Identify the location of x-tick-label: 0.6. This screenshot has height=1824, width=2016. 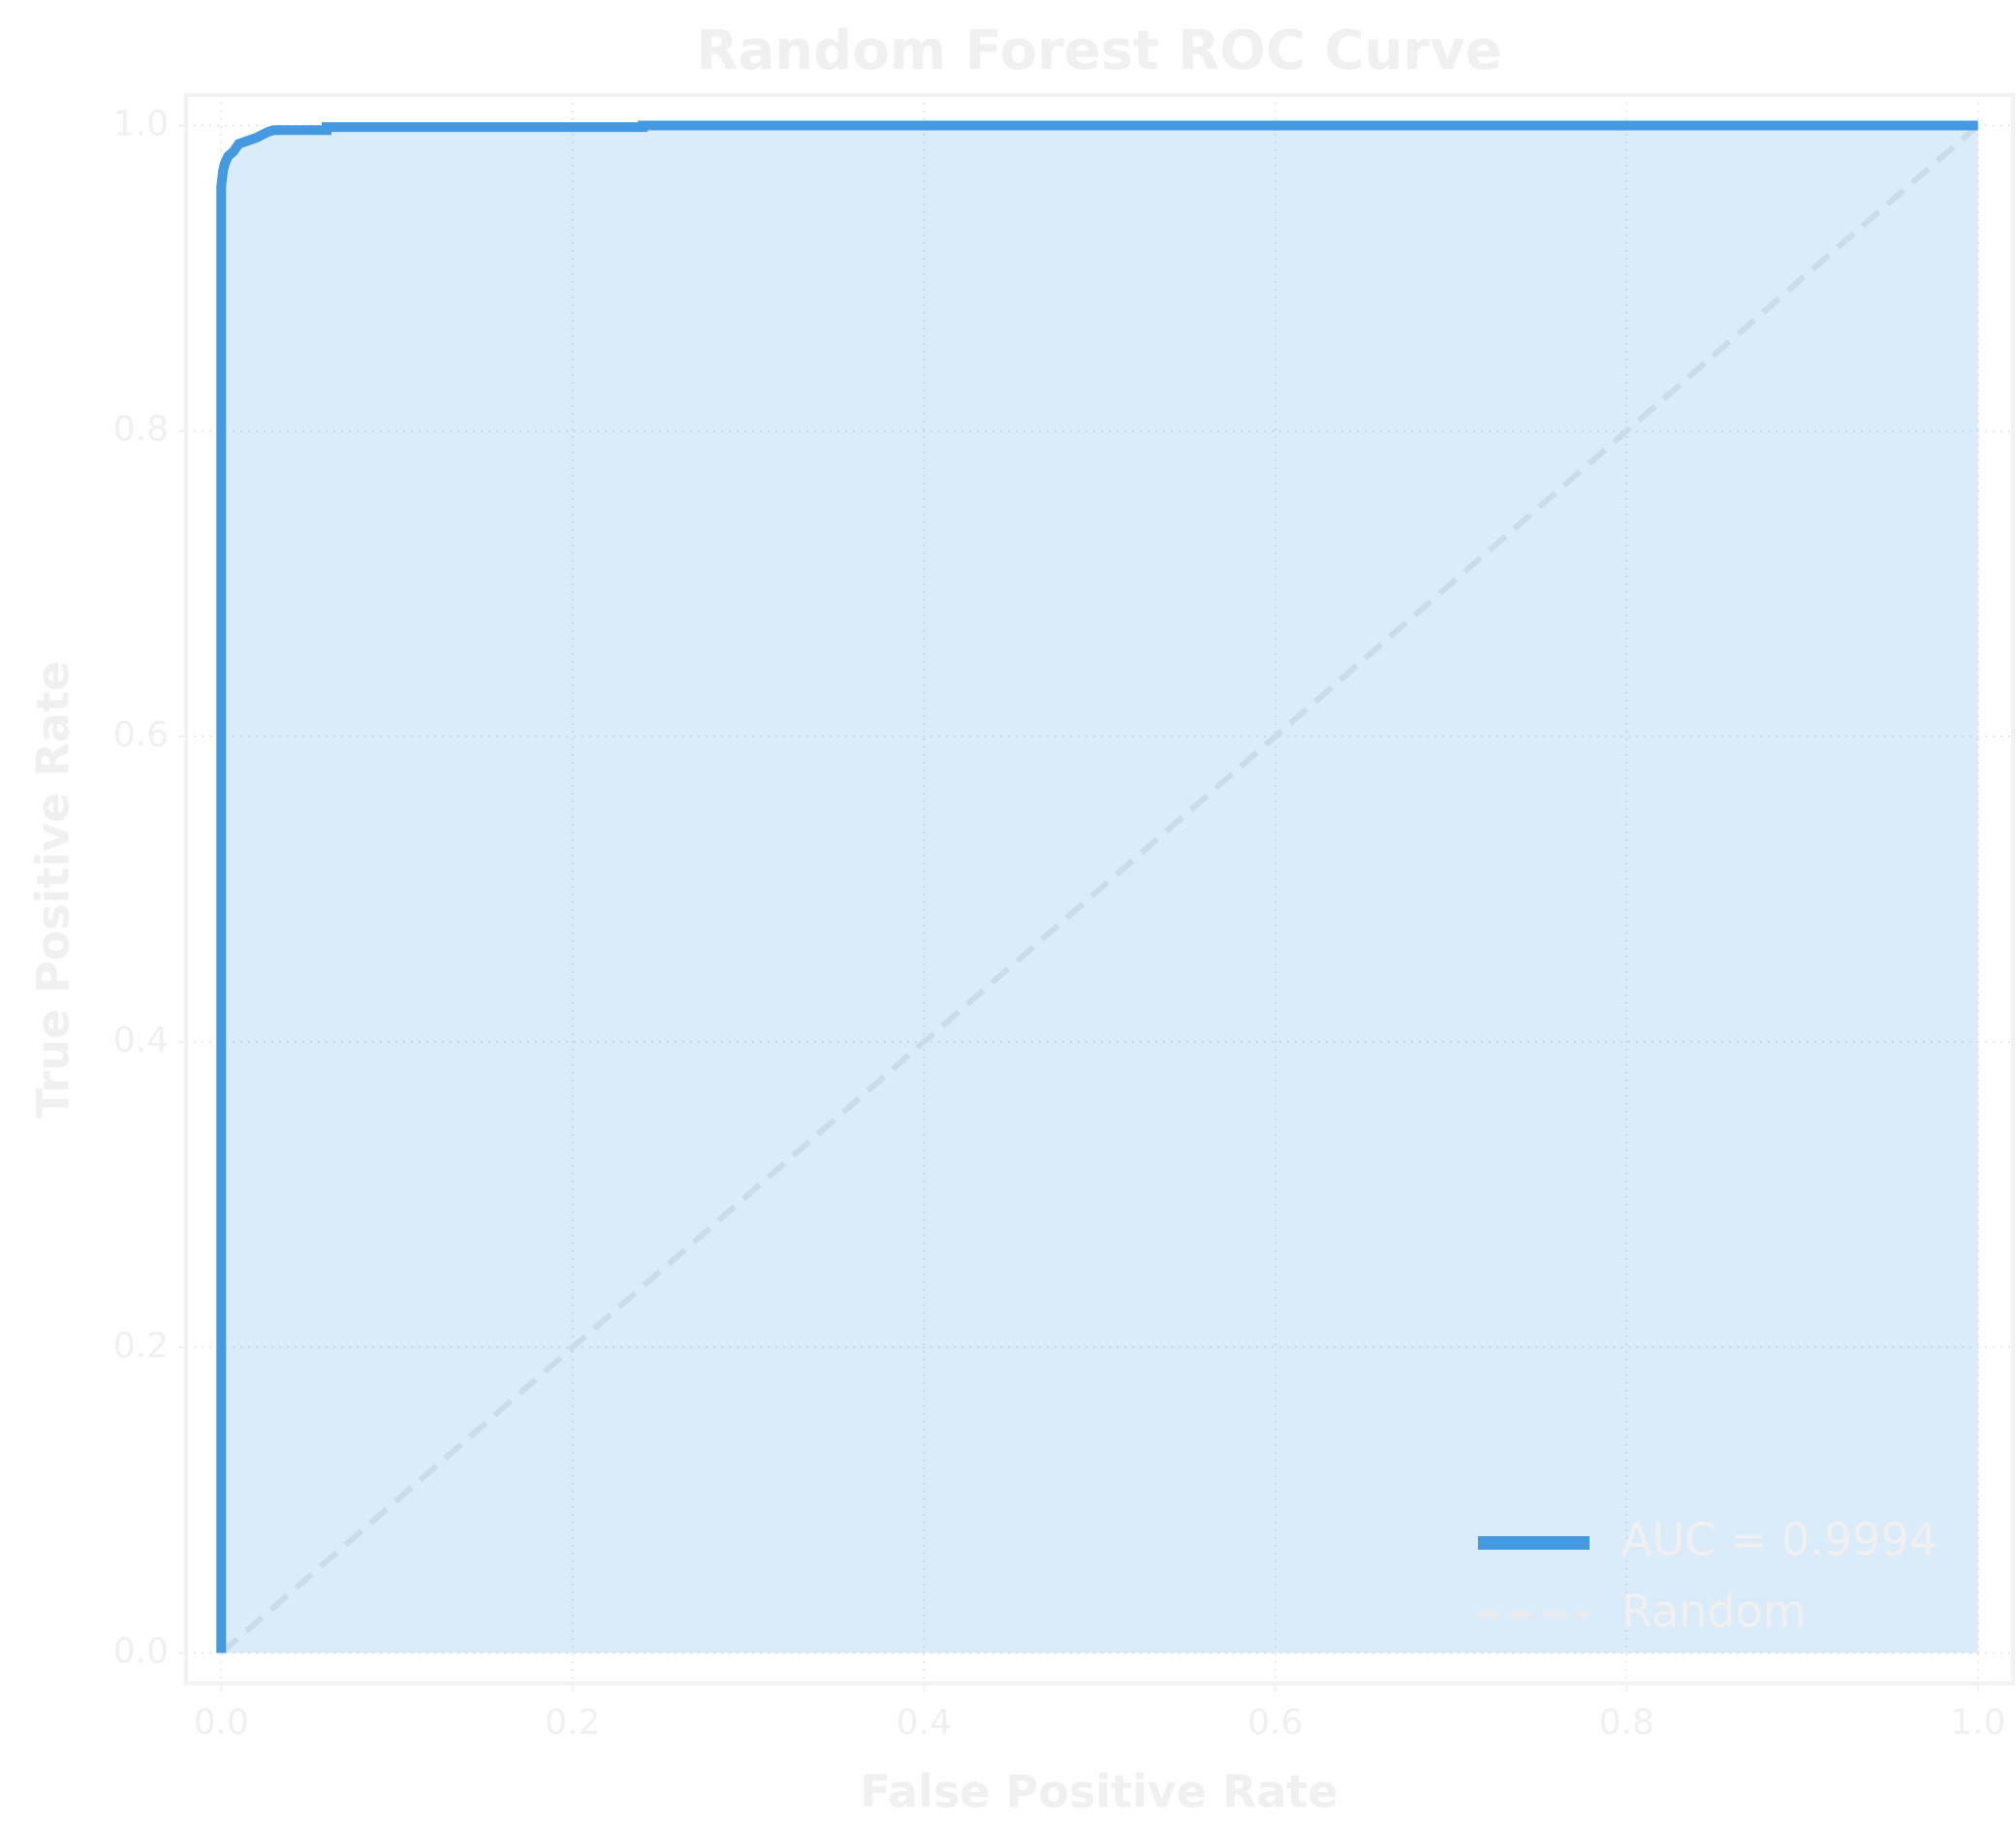
(1275, 1723).